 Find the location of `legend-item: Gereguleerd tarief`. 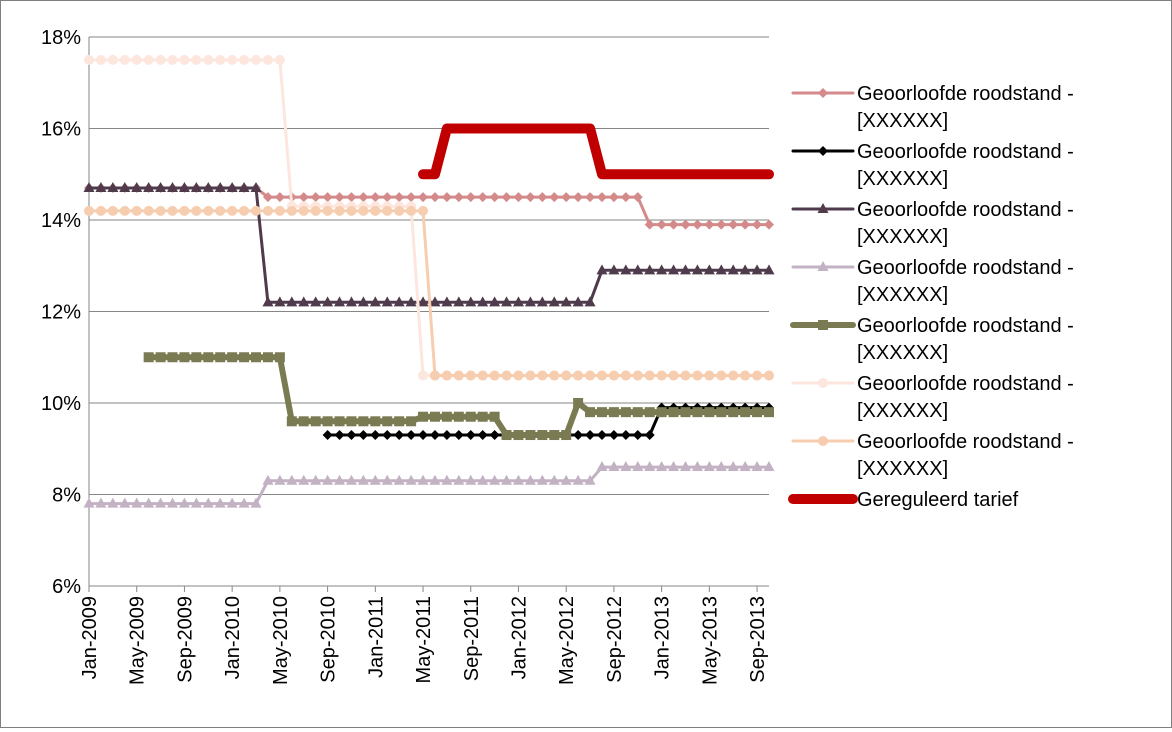

legend-item: Gereguleerd tarief is located at coordinates (903, 500).